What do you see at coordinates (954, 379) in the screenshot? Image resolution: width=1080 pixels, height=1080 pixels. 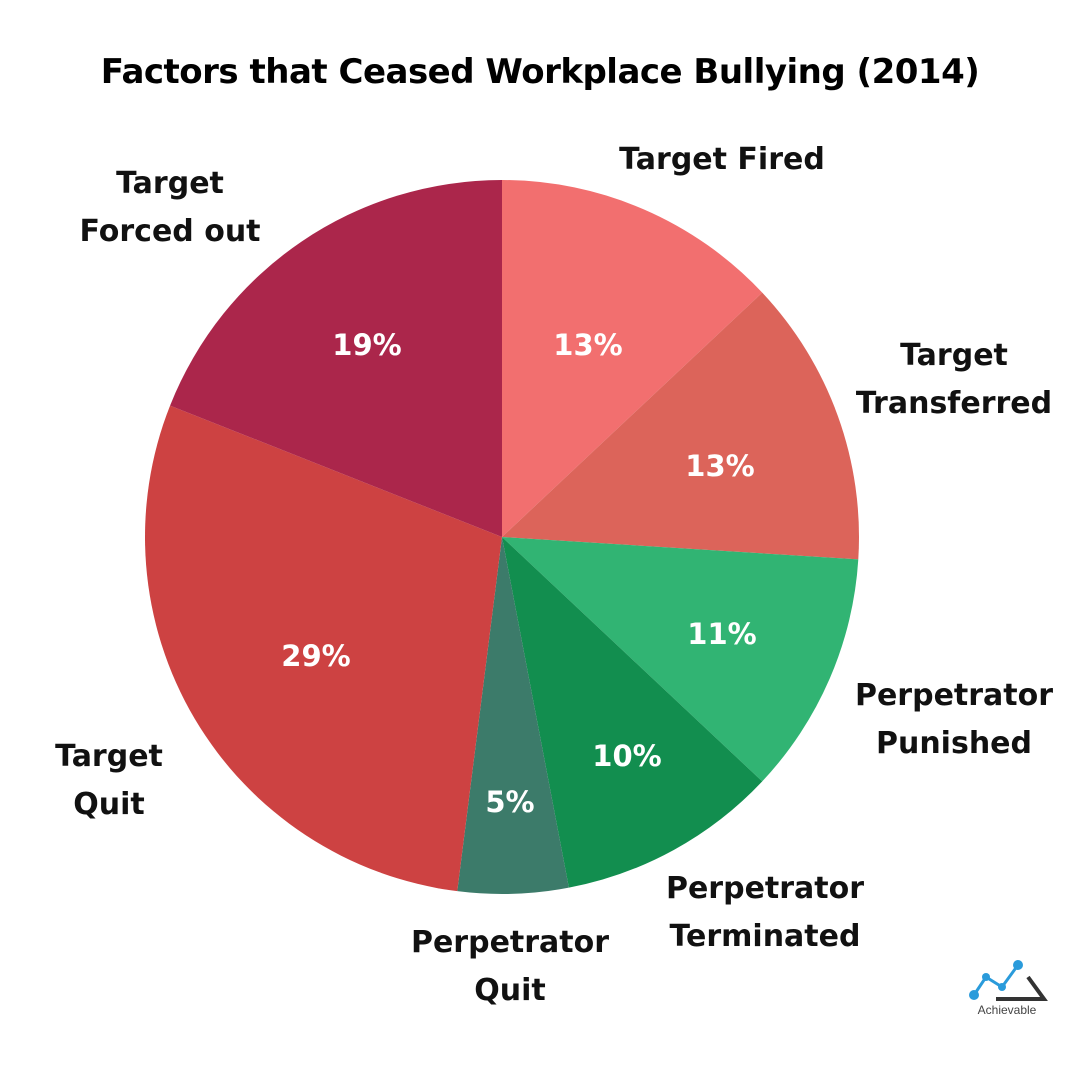 I see `slice-label: Target Transferred` at bounding box center [954, 379].